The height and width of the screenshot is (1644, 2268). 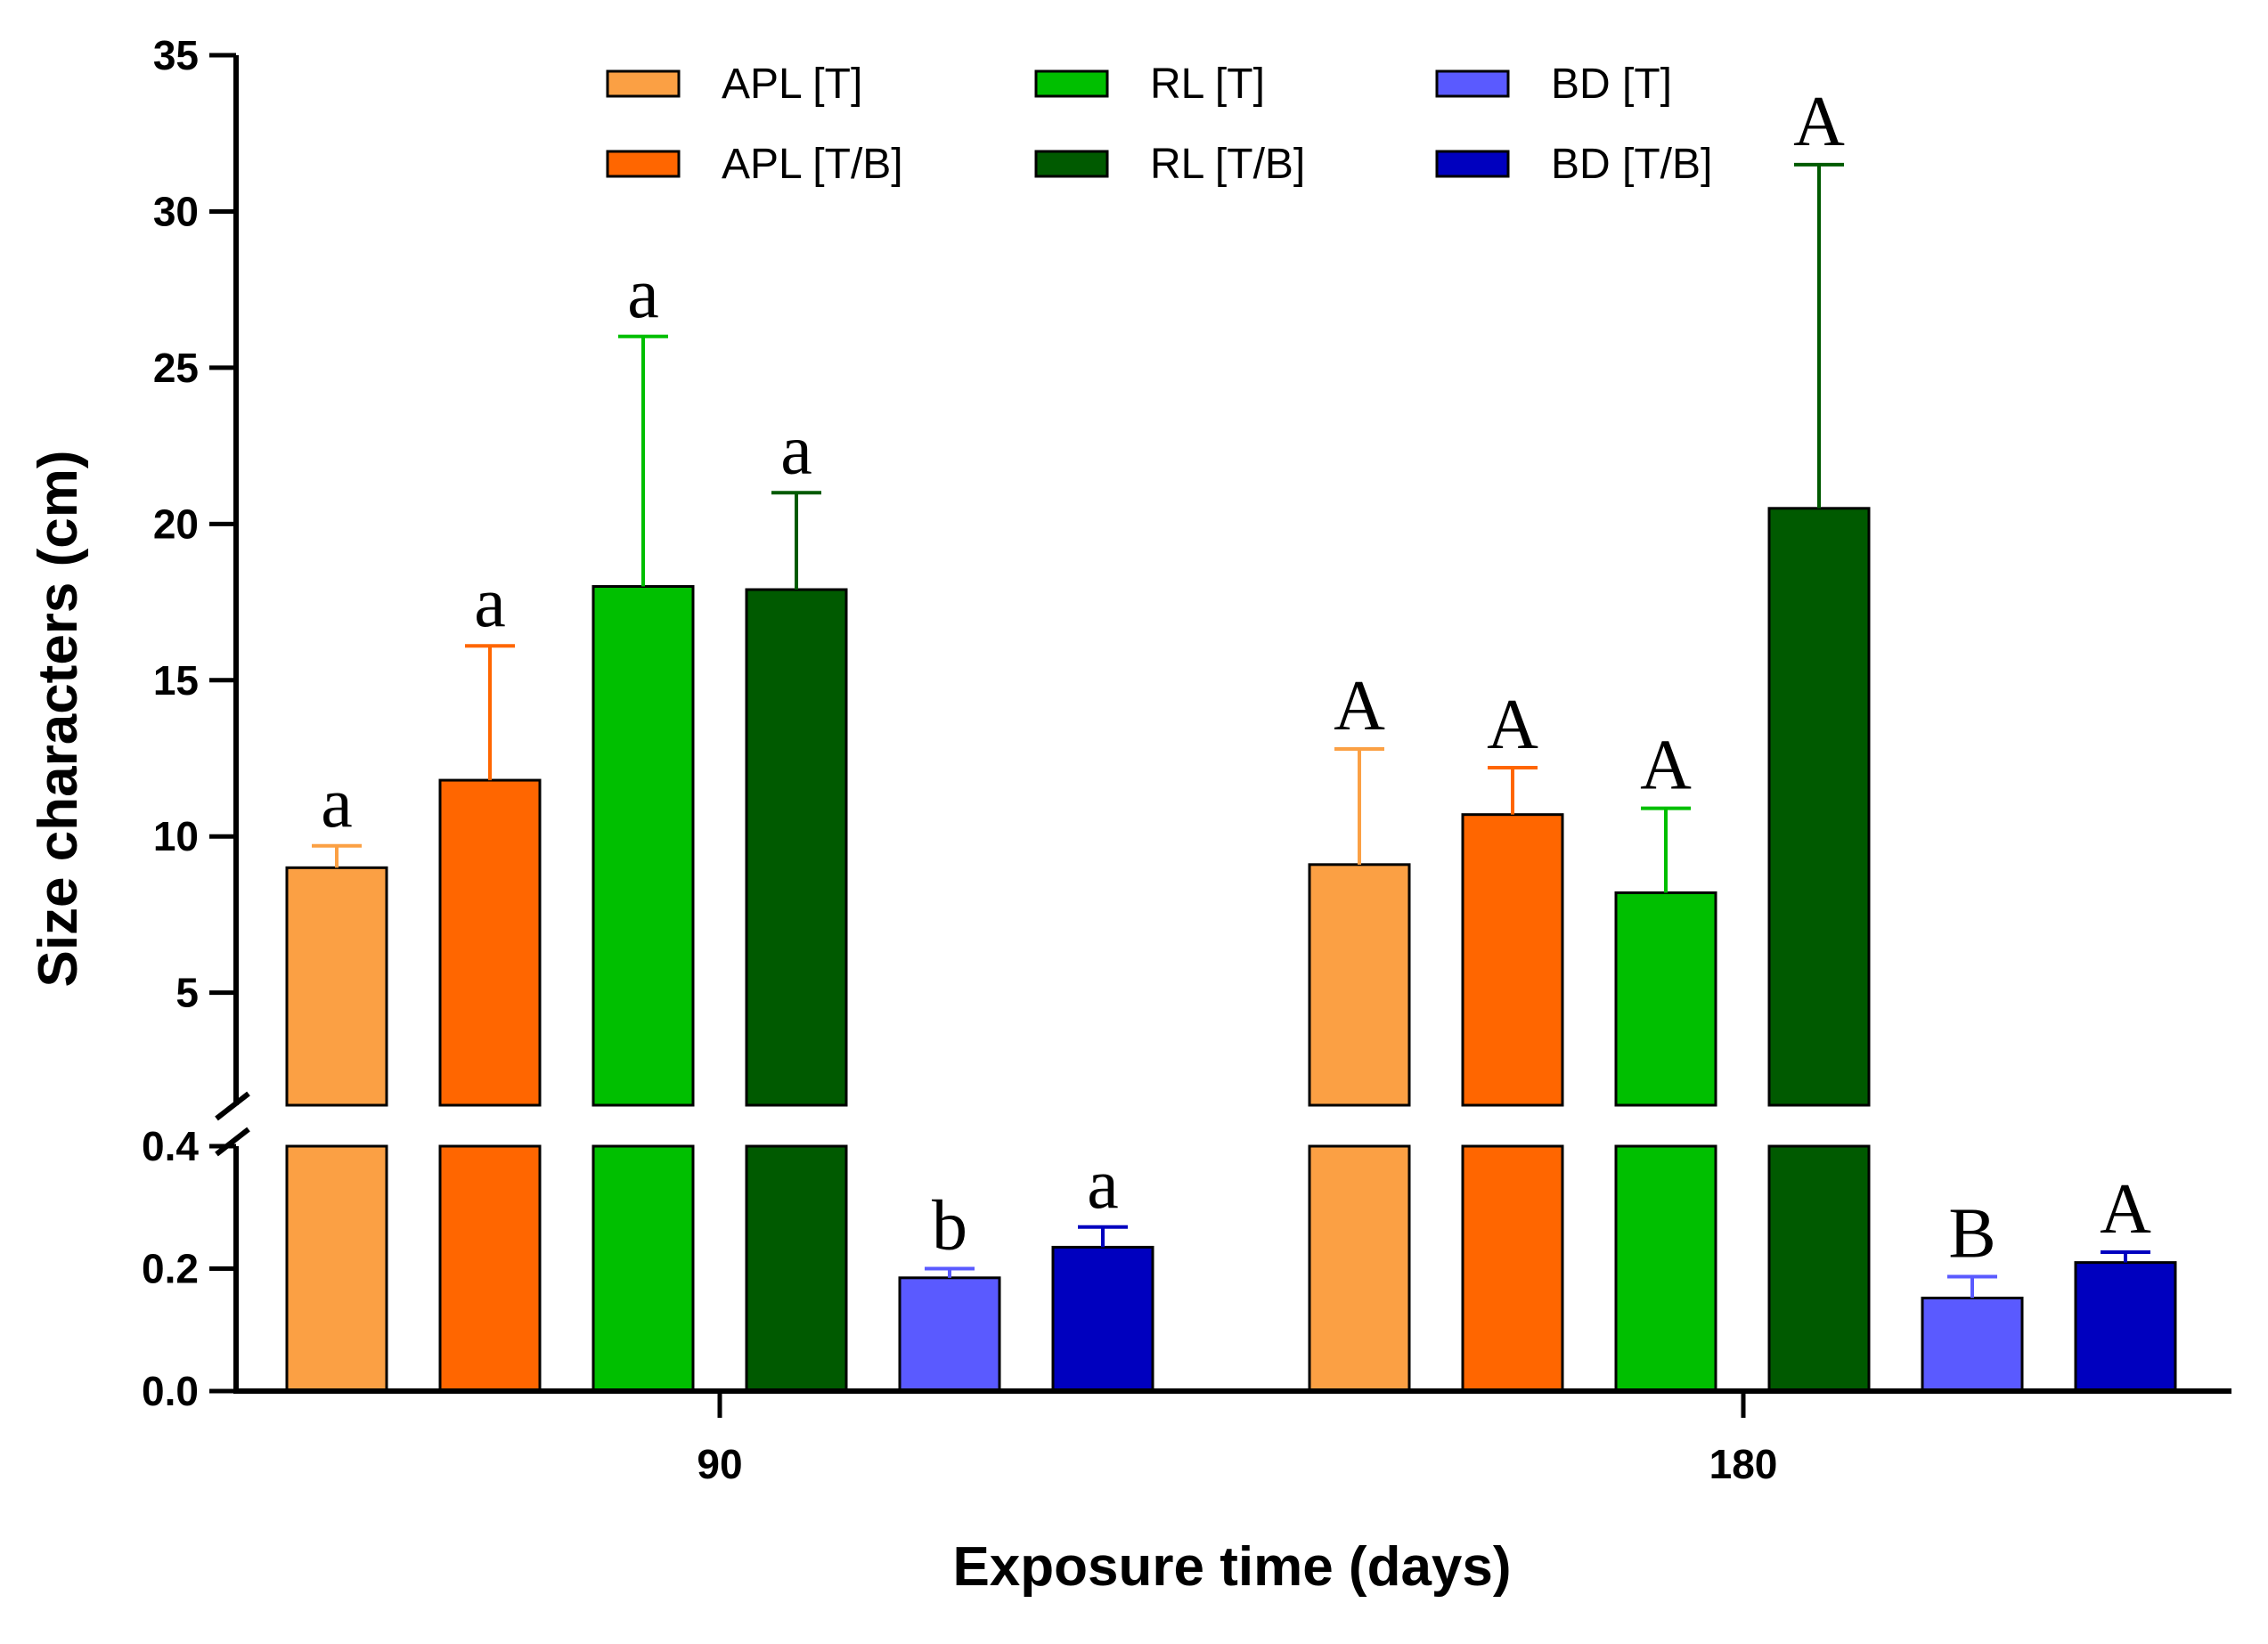 I want to click on significance-letter: B, so click(x=1971, y=1233).